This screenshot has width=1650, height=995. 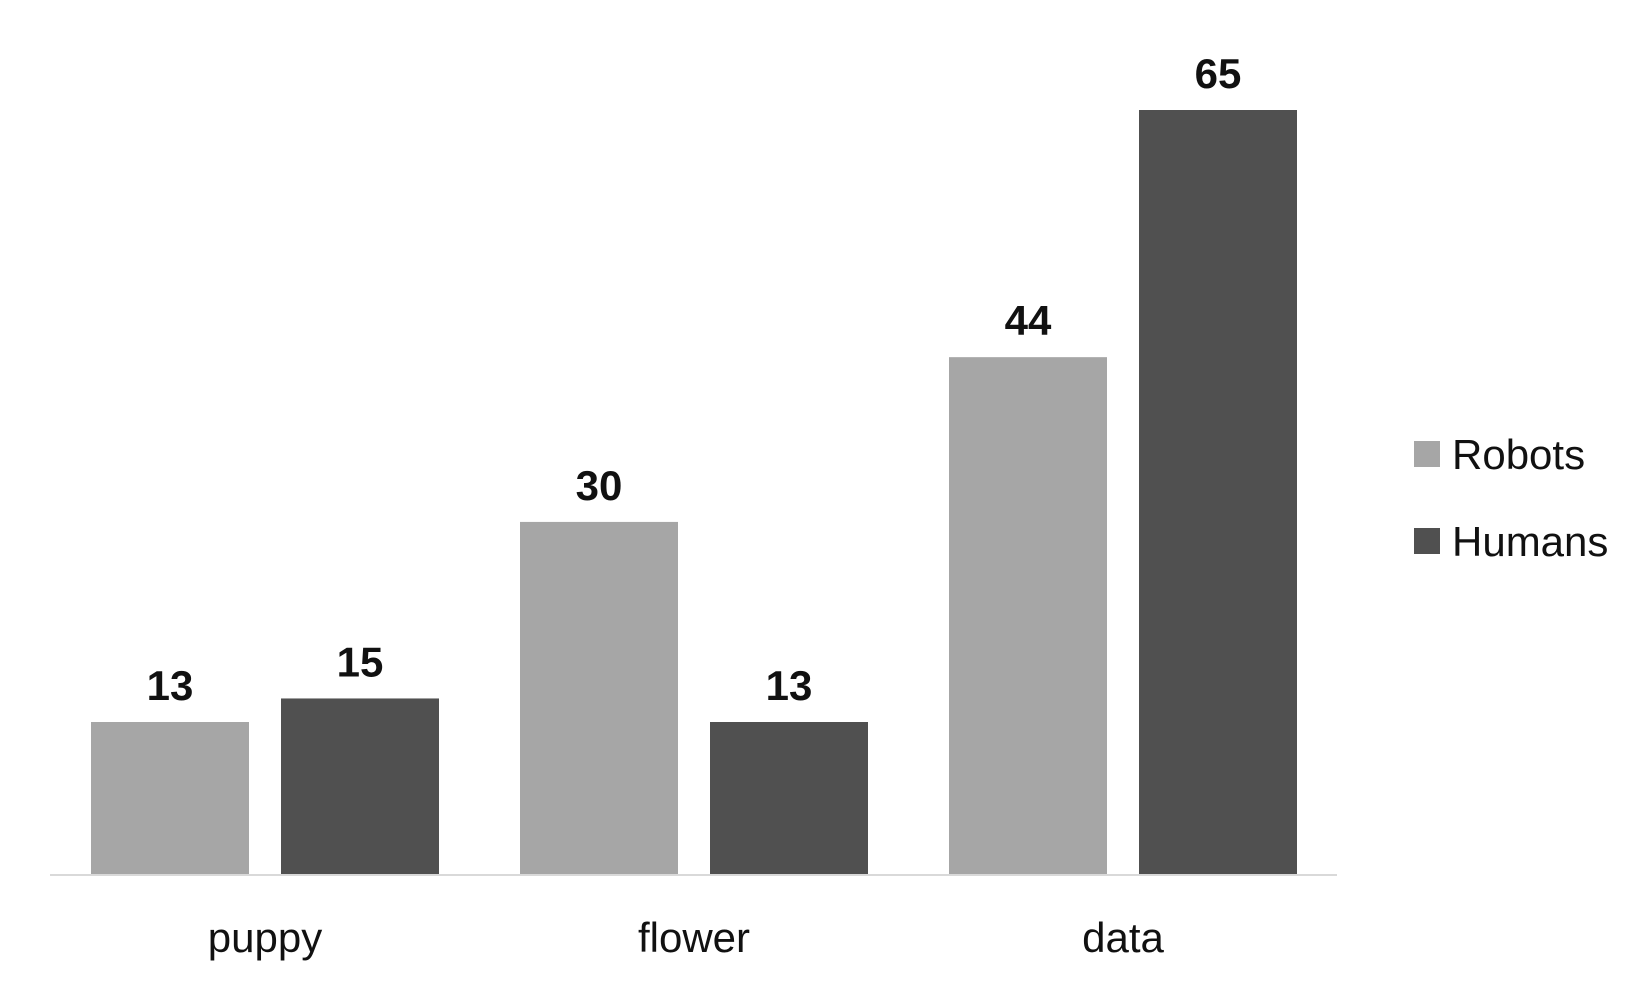 What do you see at coordinates (170, 685) in the screenshot?
I see `value-label-robots-puppy: 13` at bounding box center [170, 685].